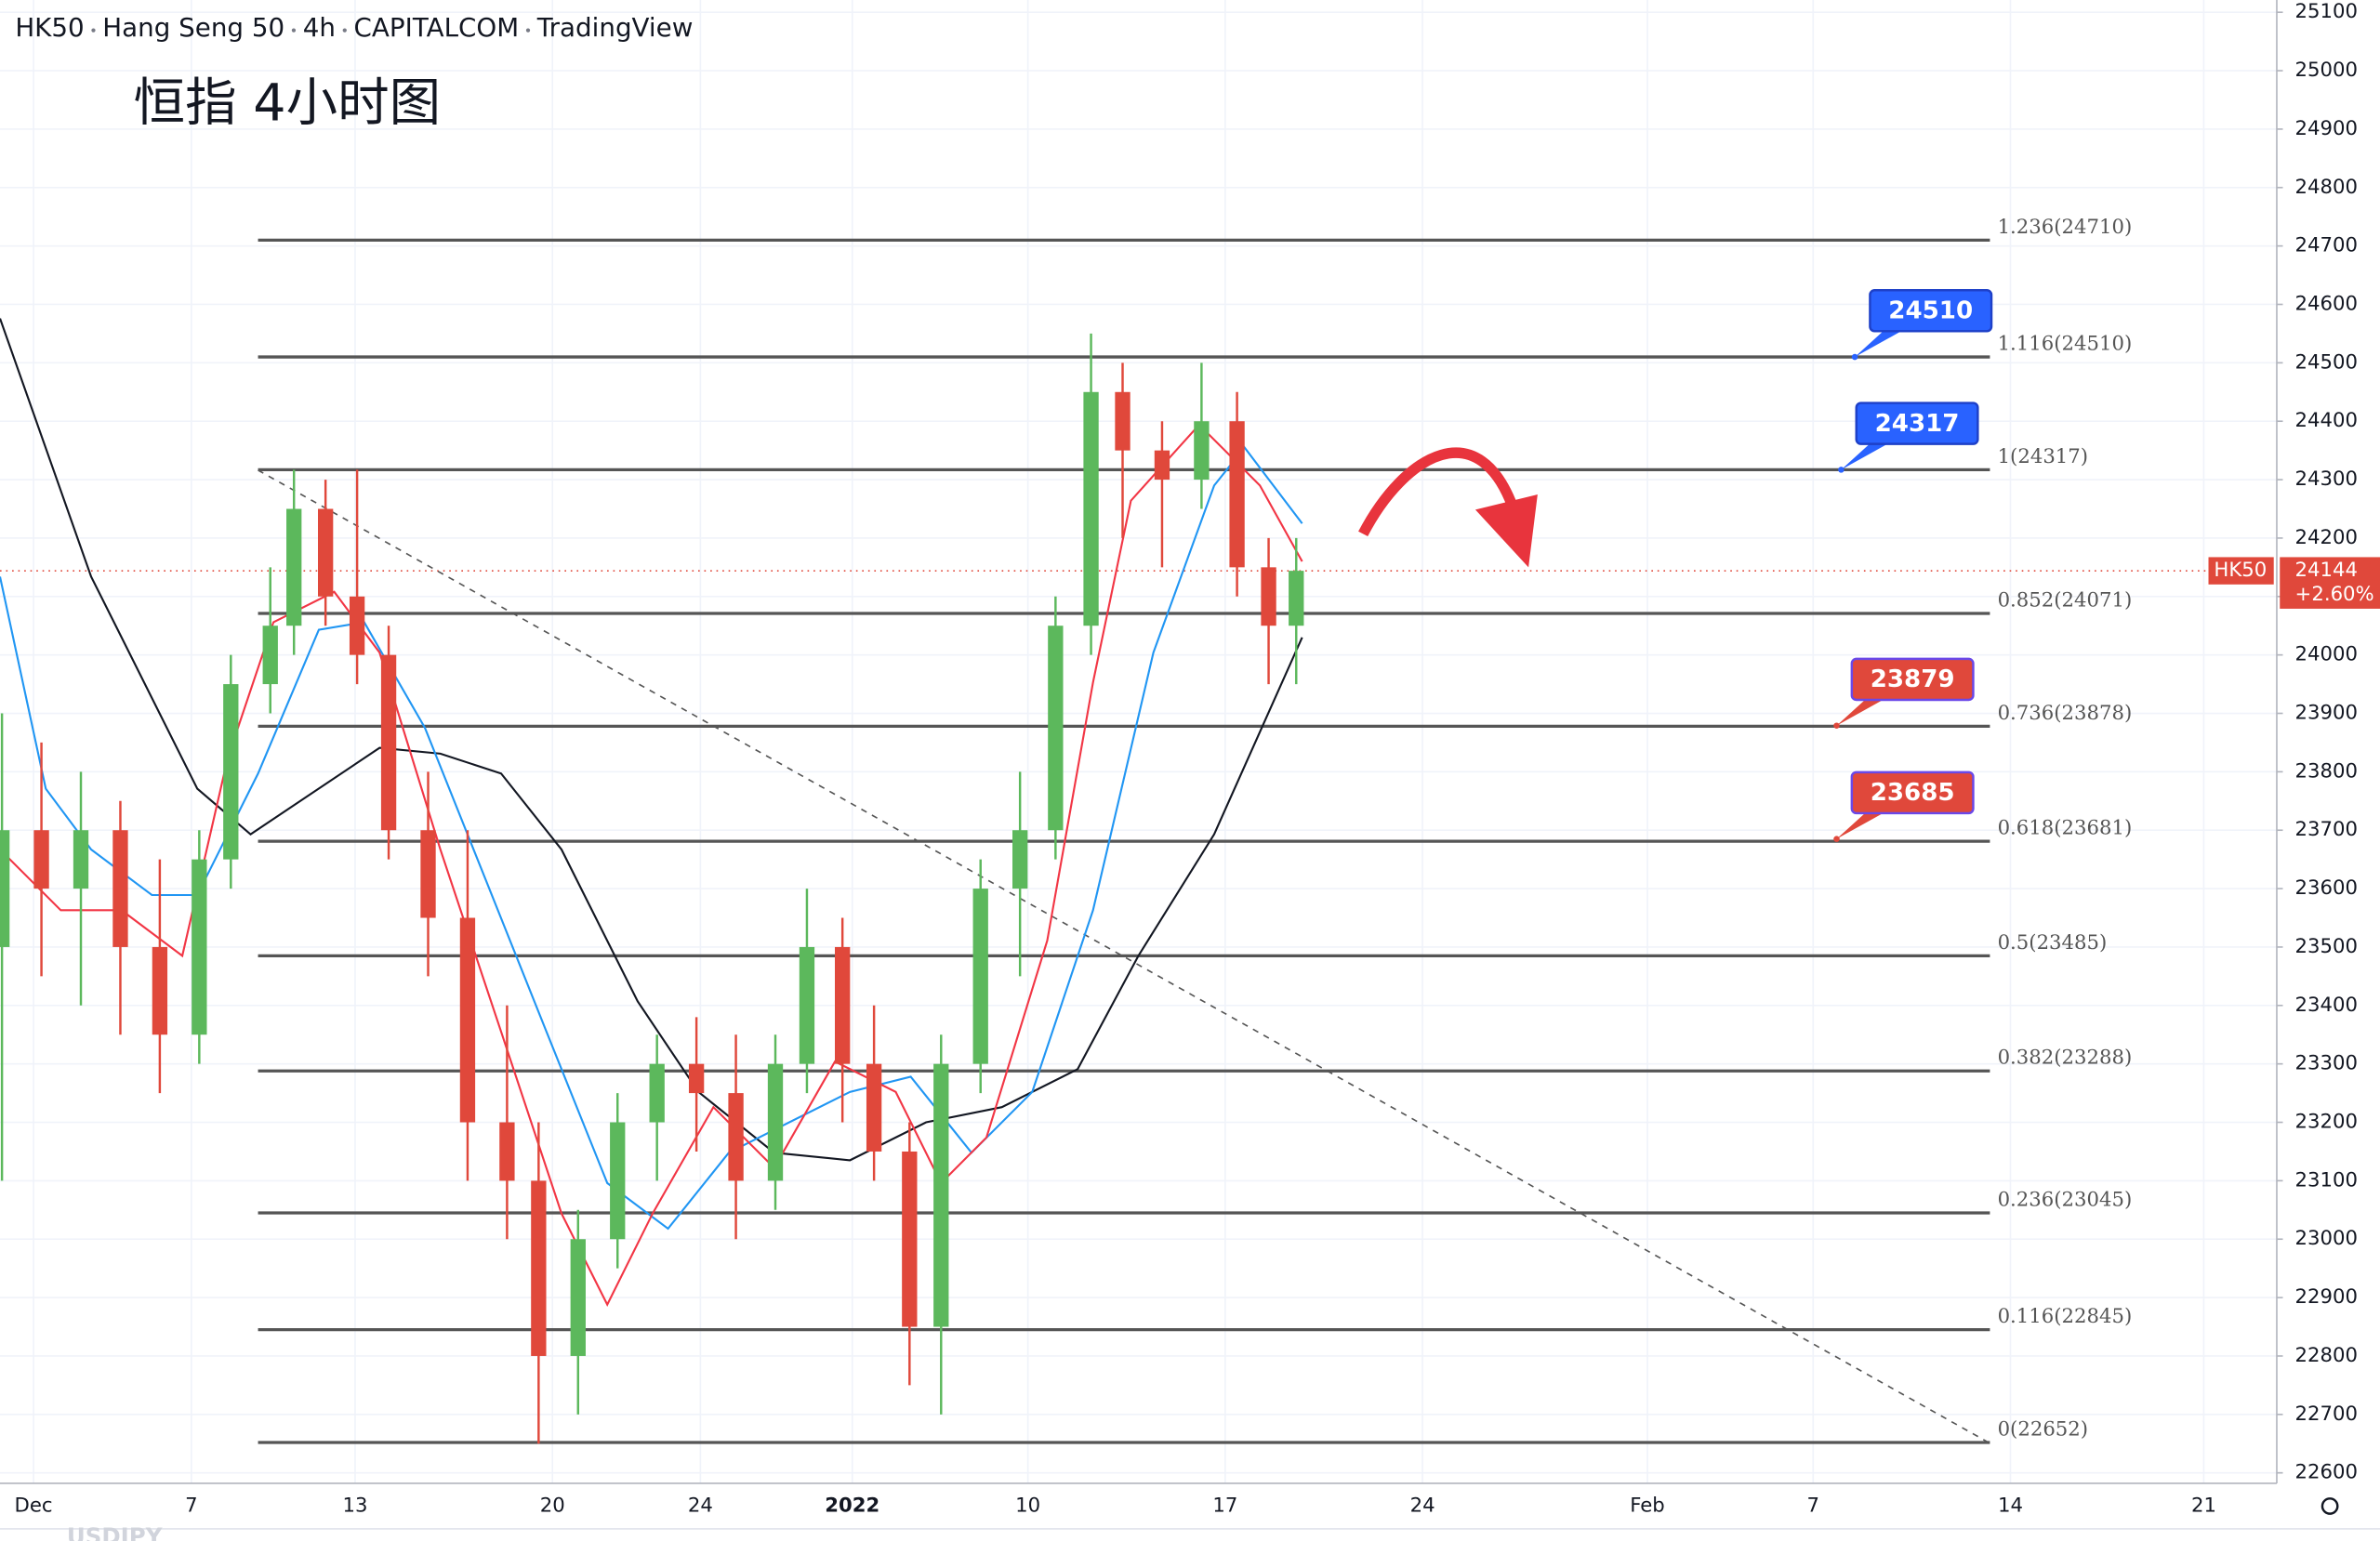 The image size is (2380, 1541). I want to click on header-item: TradingView, so click(615, 27).